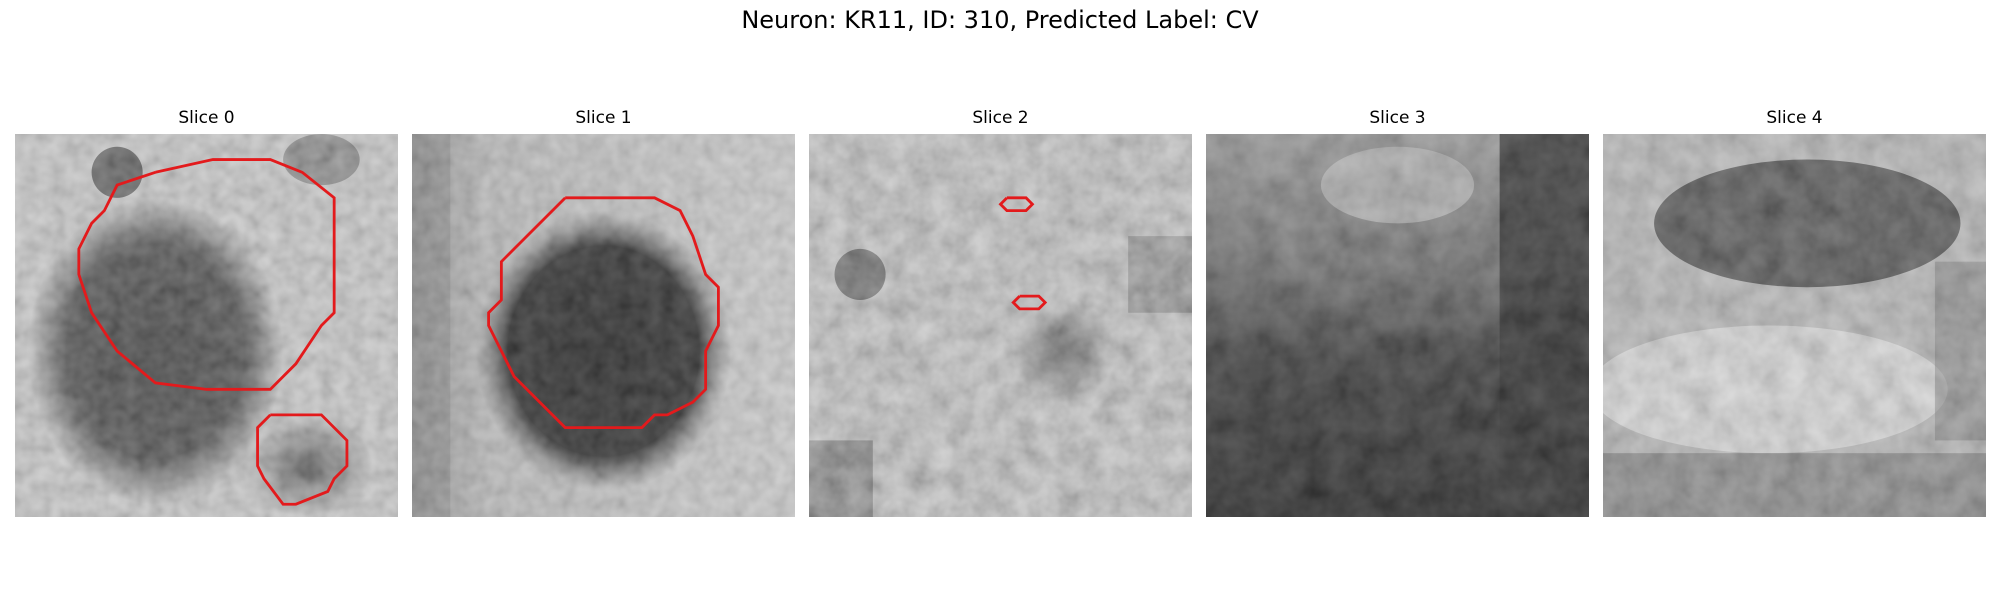 The height and width of the screenshot is (600, 2000). I want to click on slice-0-contour-large, so click(206, 274).